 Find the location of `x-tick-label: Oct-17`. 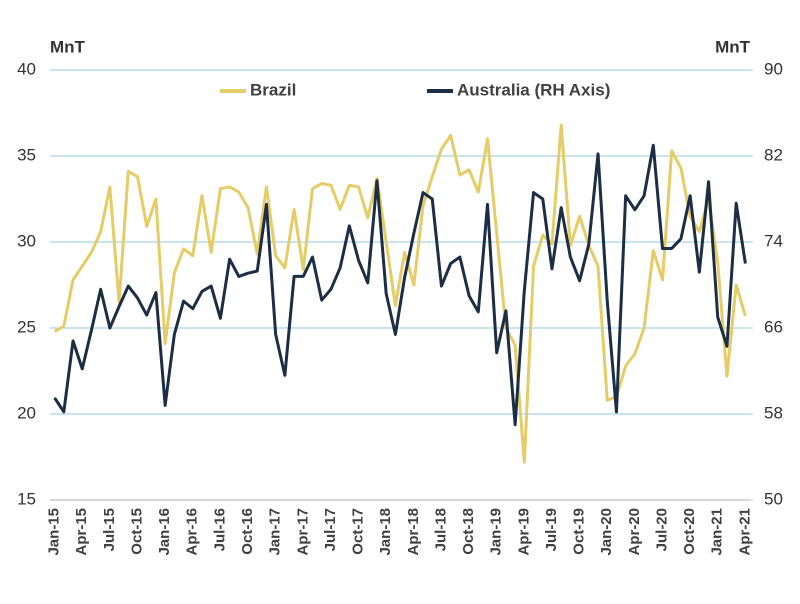

x-tick-label: Oct-17 is located at coordinates (358, 531).